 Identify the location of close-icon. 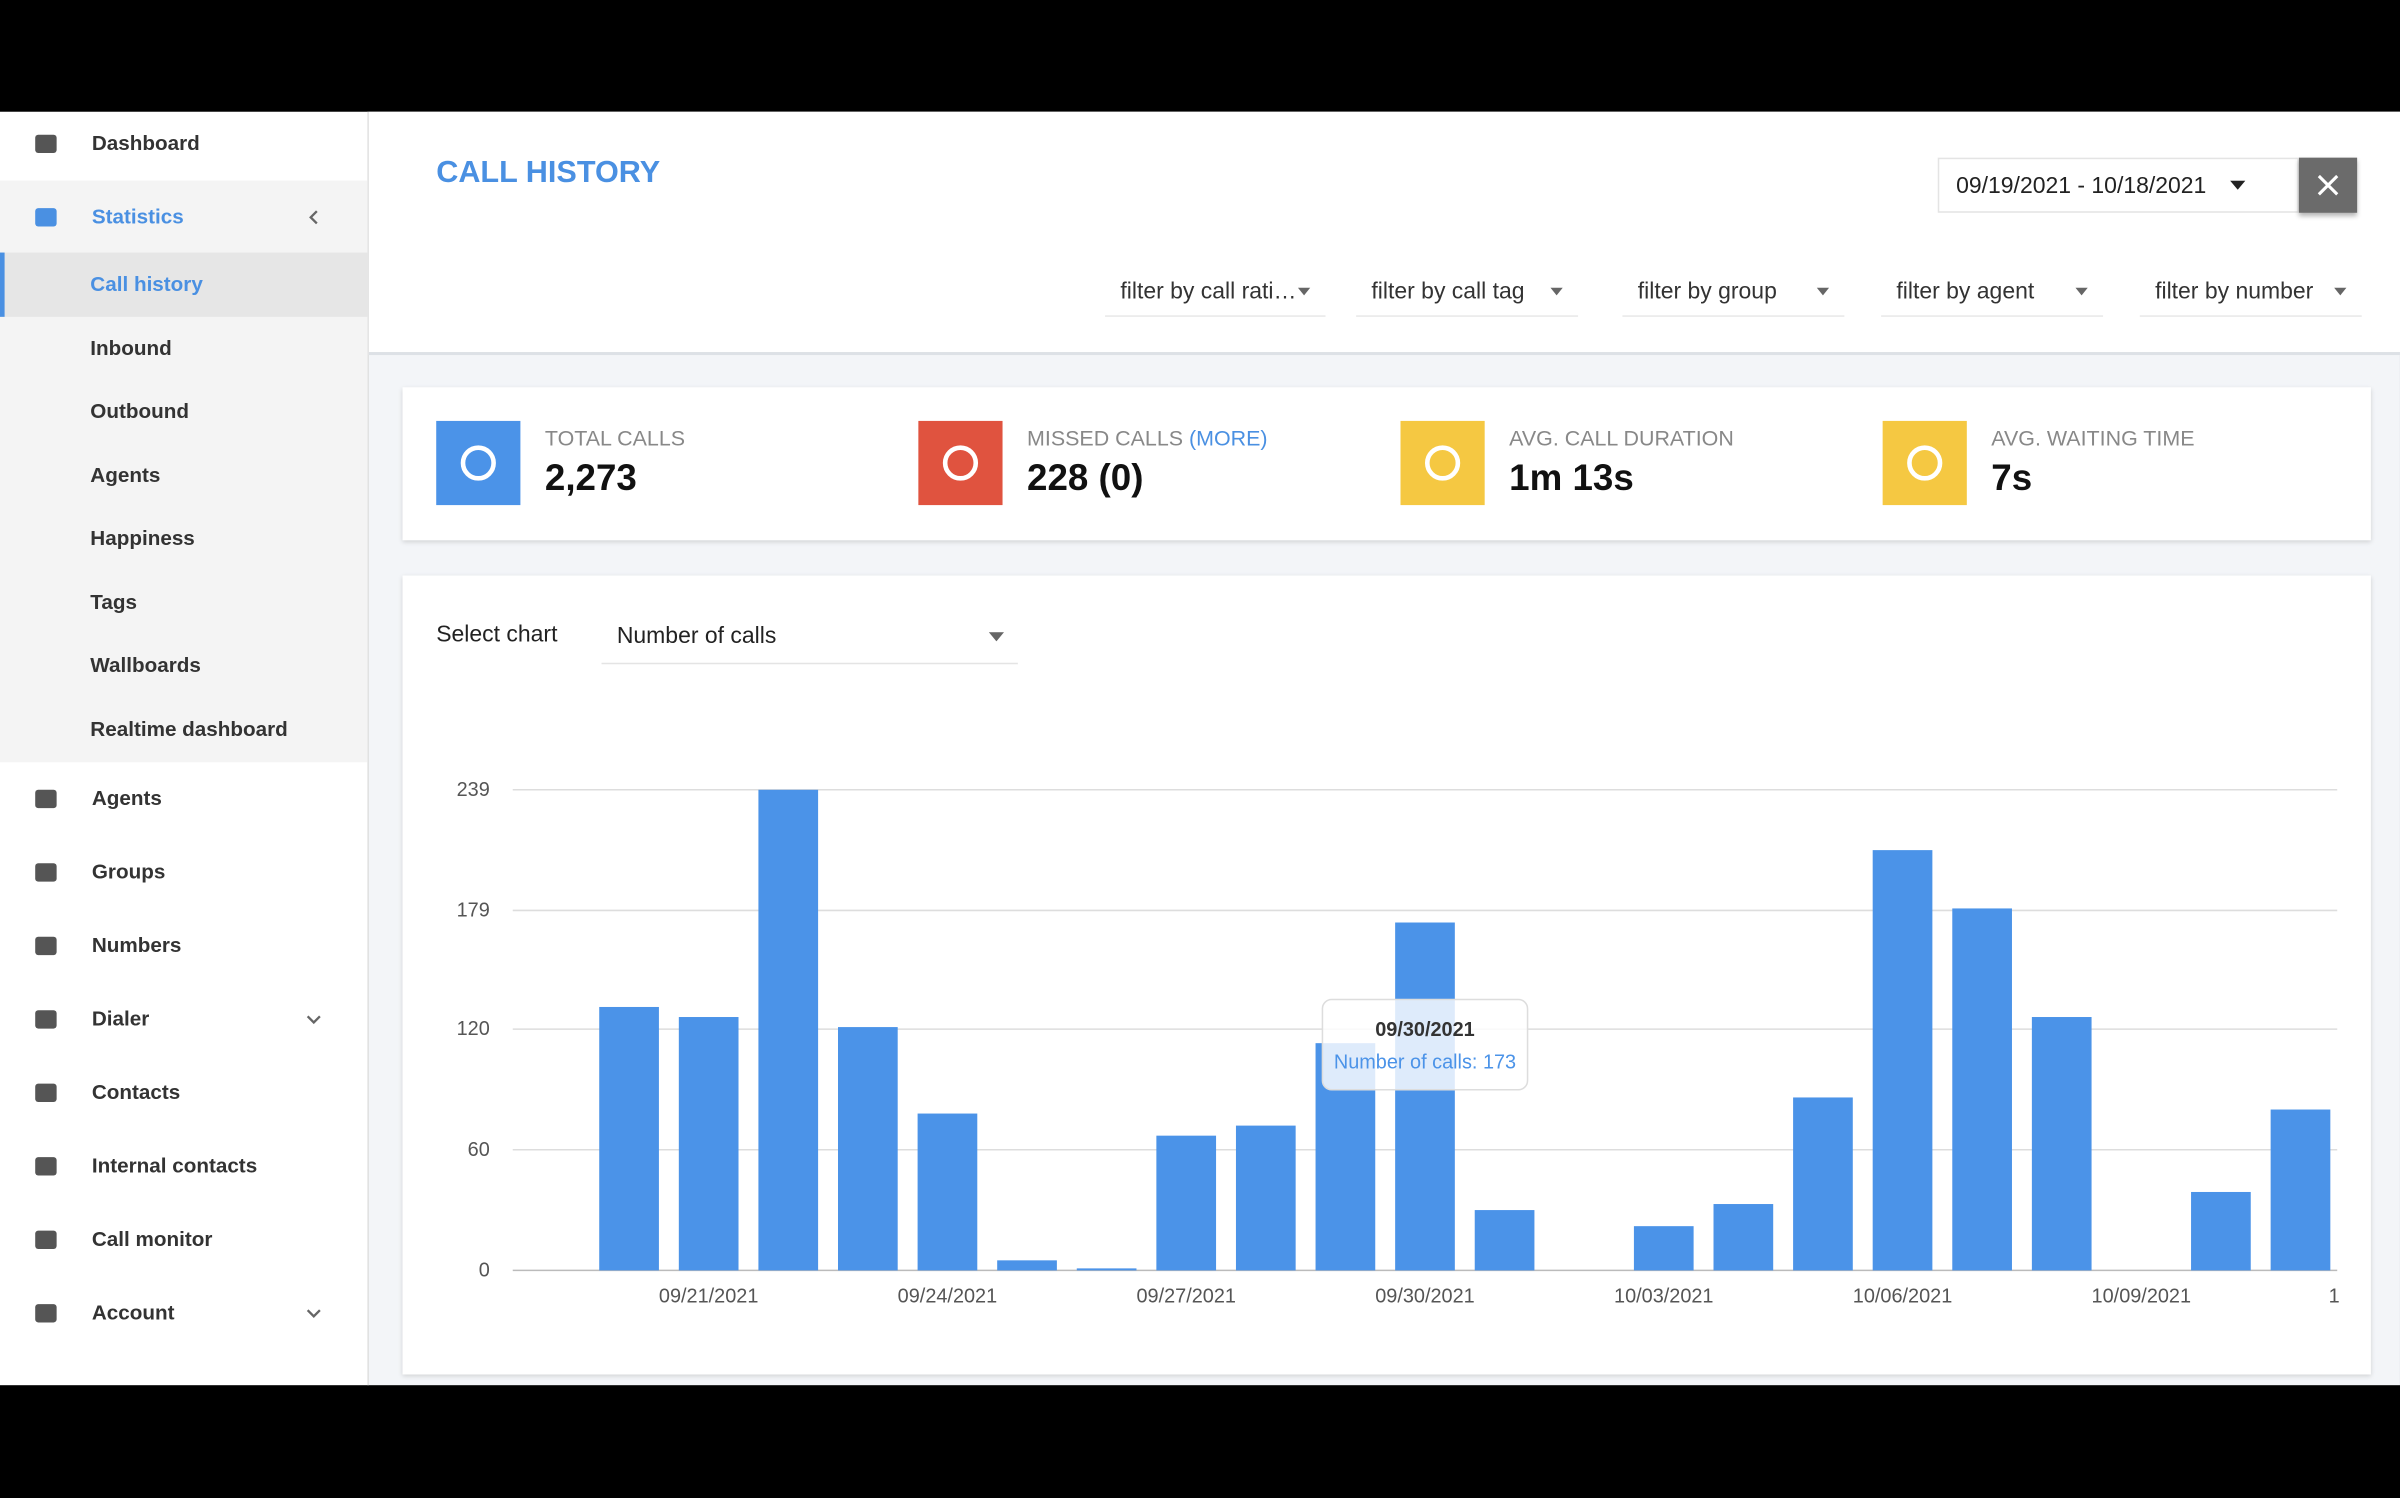
(2328, 185).